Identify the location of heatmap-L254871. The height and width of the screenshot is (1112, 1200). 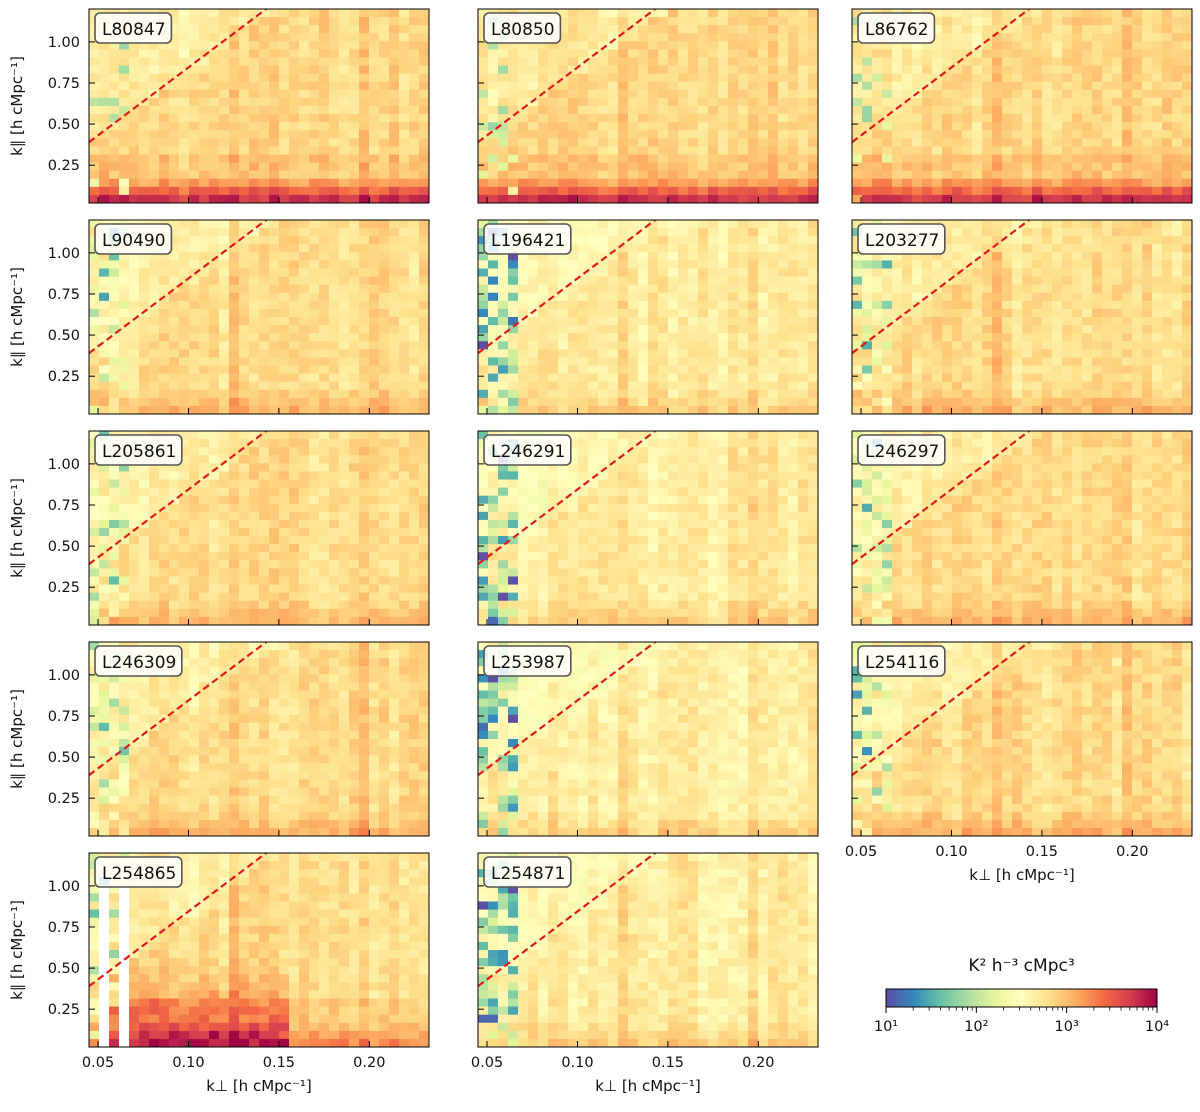
(648, 950).